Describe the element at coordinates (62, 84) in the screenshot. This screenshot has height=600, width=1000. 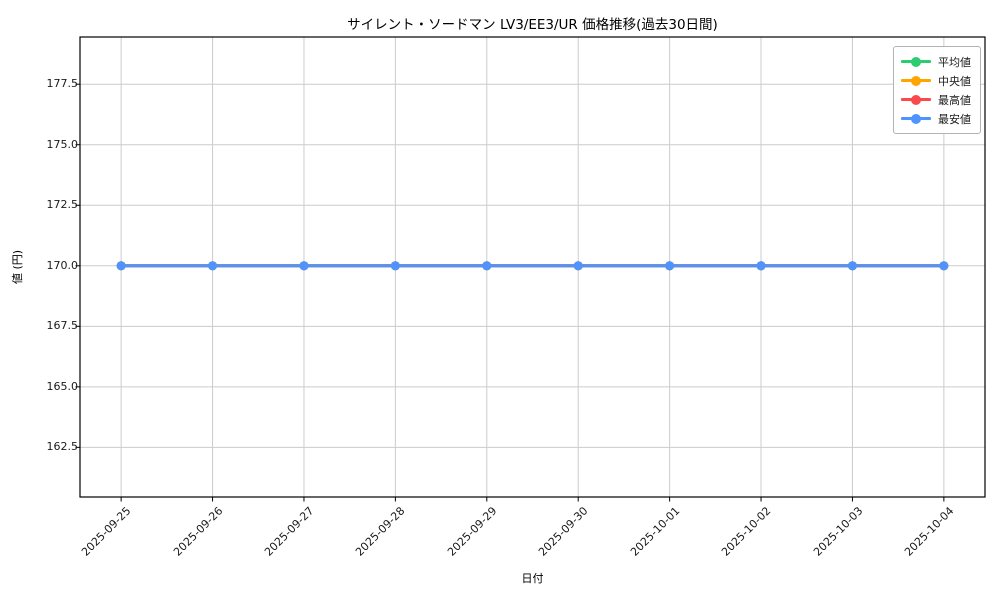
I see `y-tick-label: 177.5` at that location.